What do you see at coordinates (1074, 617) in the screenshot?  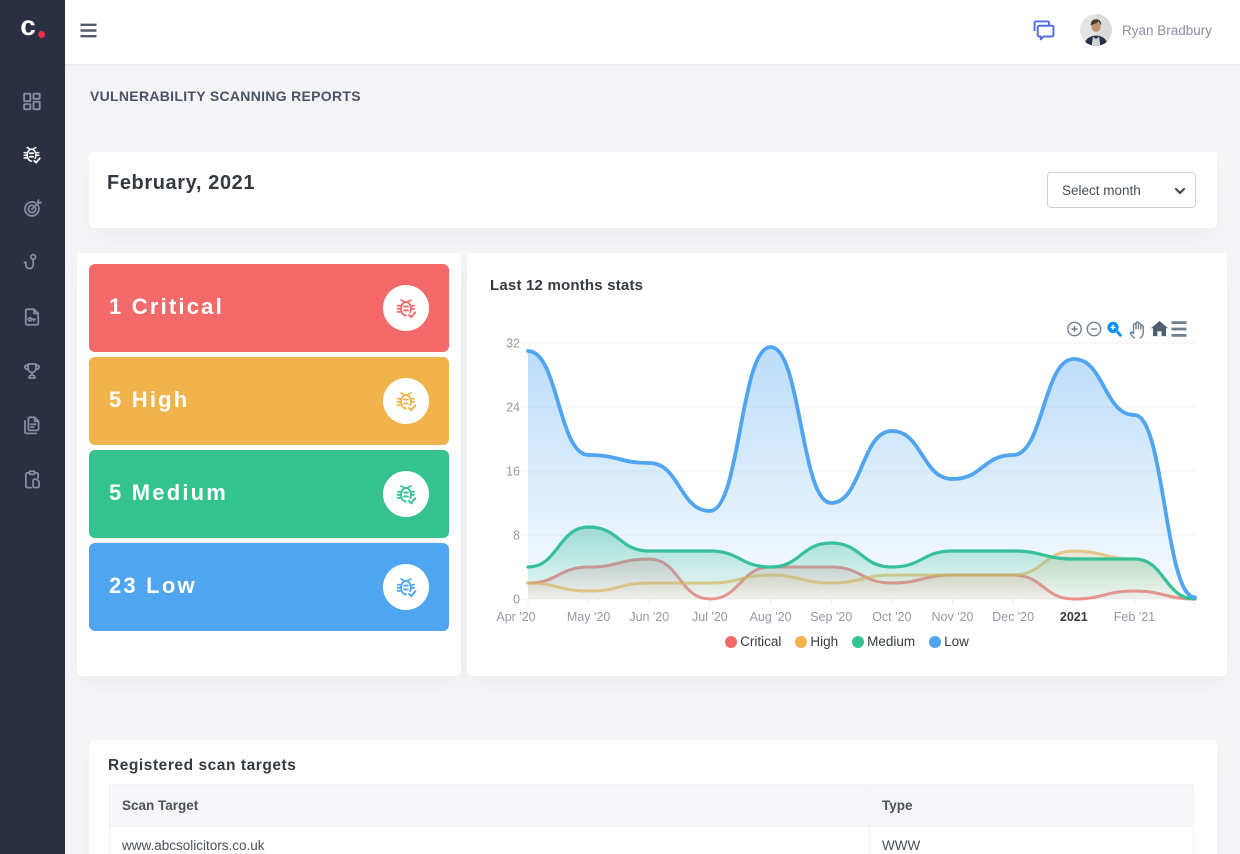 I see `svg-text: 2021` at bounding box center [1074, 617].